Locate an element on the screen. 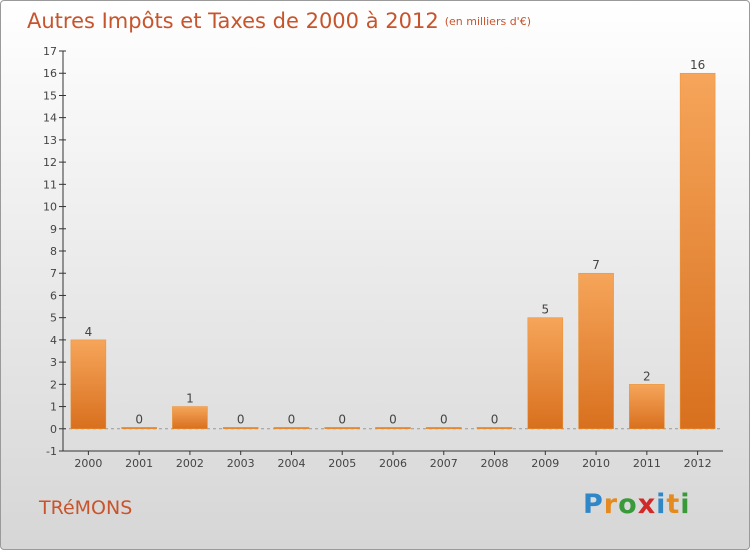  x-tick-label: 2008 is located at coordinates (495, 463).